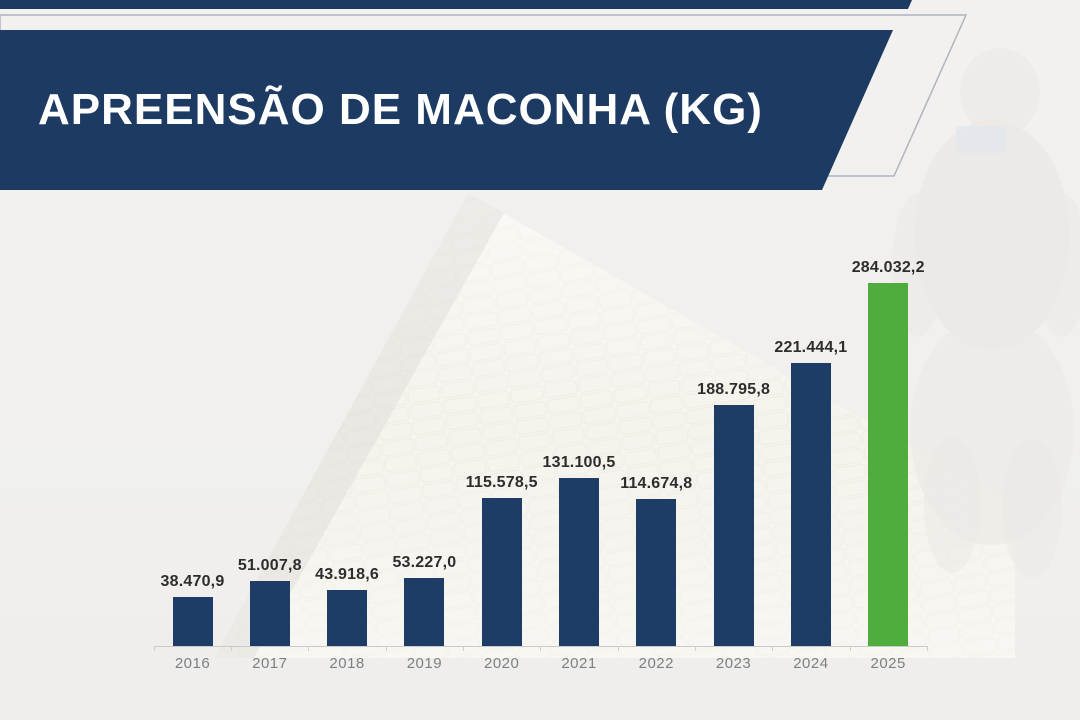 The height and width of the screenshot is (720, 1080). Describe the element at coordinates (888, 663) in the screenshot. I see `x-axis-label: 2025` at that location.